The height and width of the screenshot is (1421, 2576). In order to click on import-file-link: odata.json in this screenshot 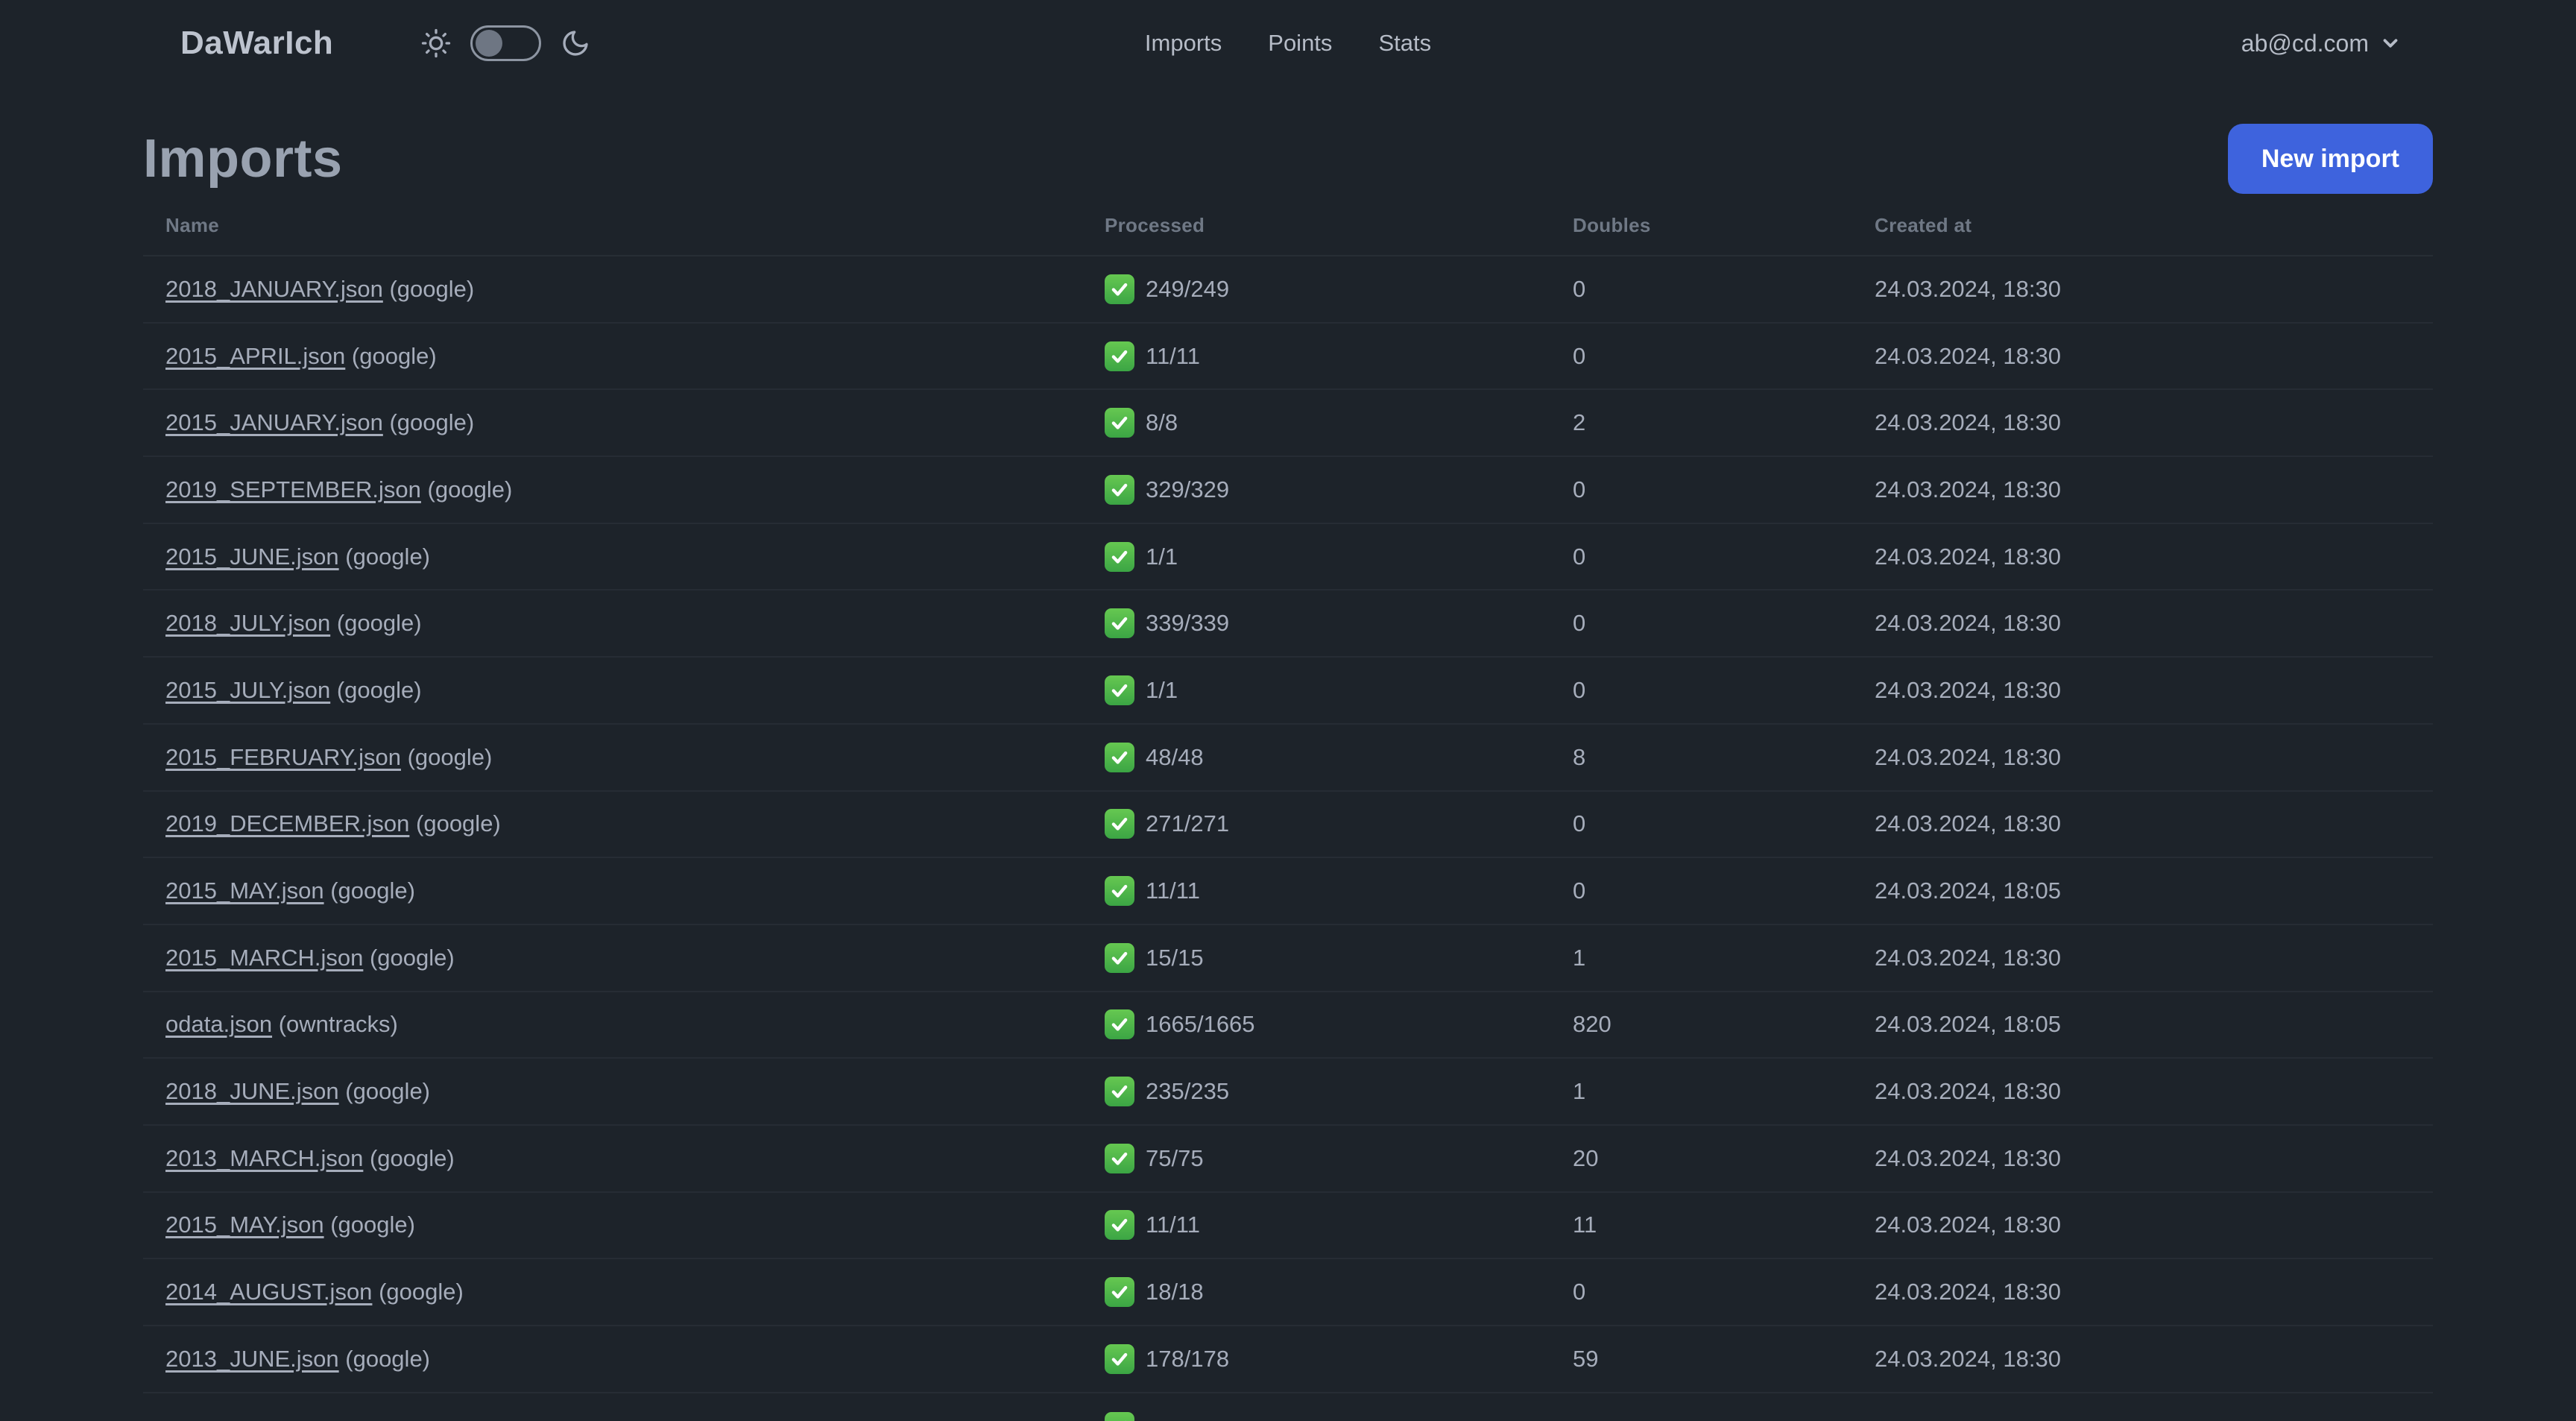, I will do `click(219, 1024)`.